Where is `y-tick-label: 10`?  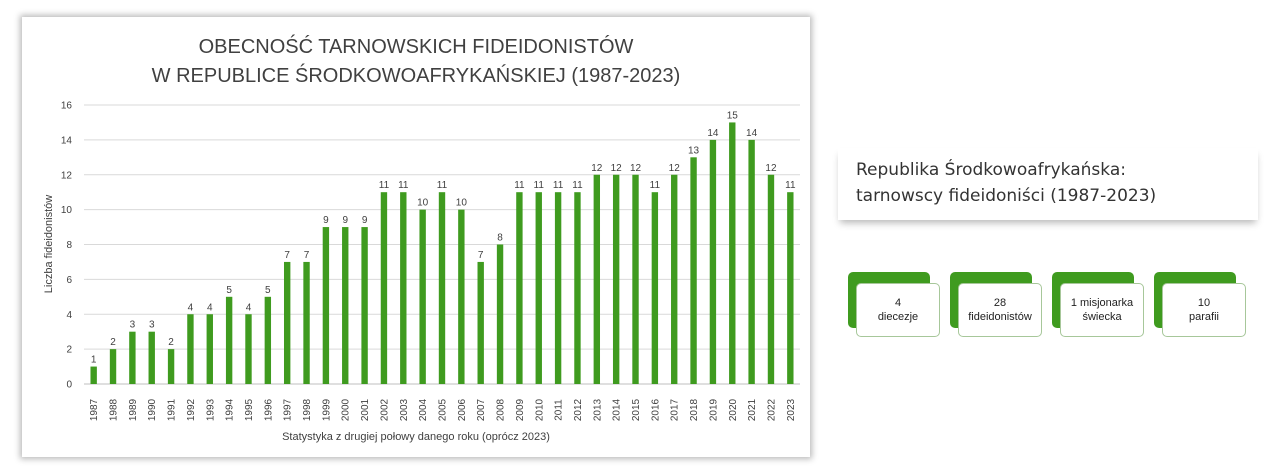
y-tick-label: 10 is located at coordinates (67, 210).